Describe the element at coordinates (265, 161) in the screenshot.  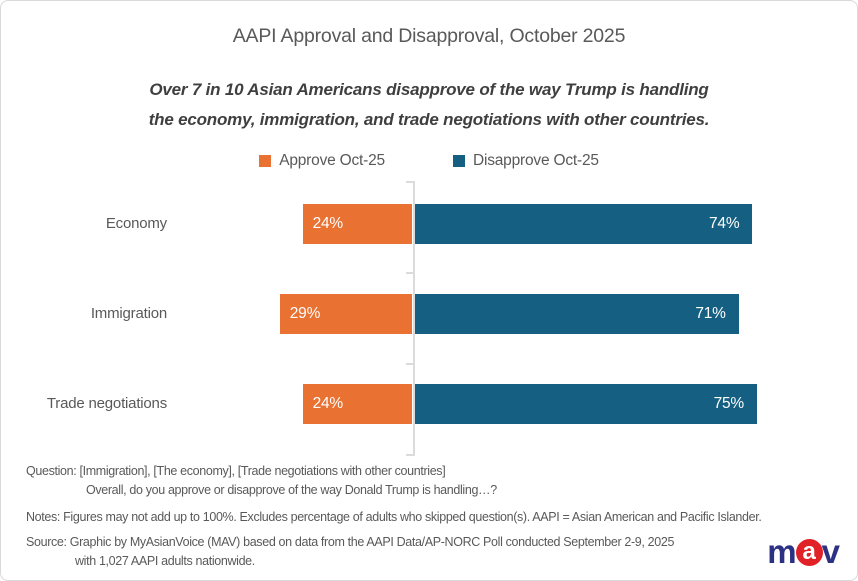
I see `approve-swatch-icon` at that location.